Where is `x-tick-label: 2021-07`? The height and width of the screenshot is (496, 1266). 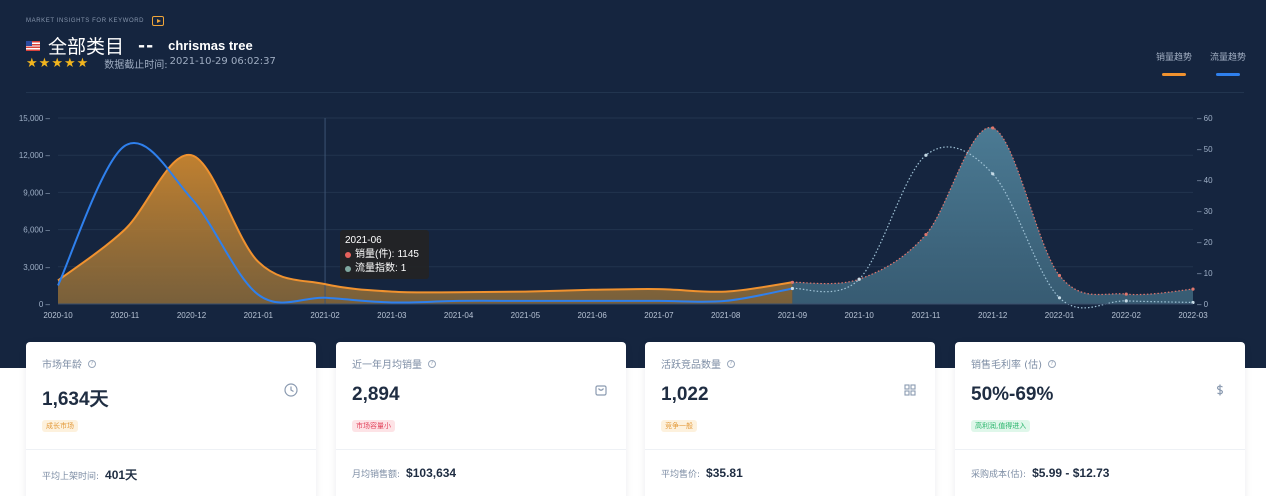
x-tick-label: 2021-07 is located at coordinates (659, 315).